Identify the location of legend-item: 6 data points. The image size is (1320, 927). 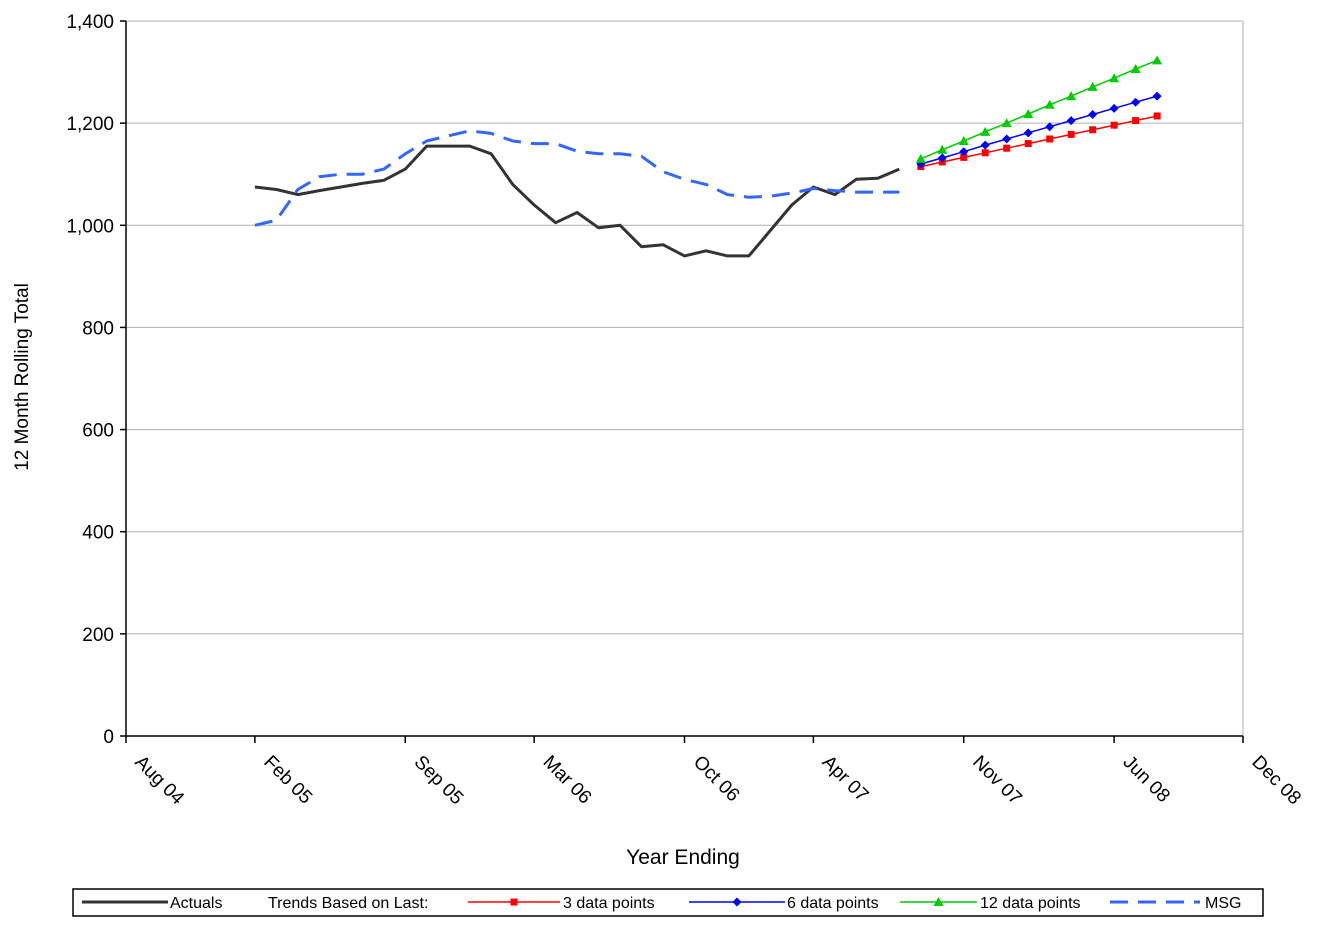
(784, 903).